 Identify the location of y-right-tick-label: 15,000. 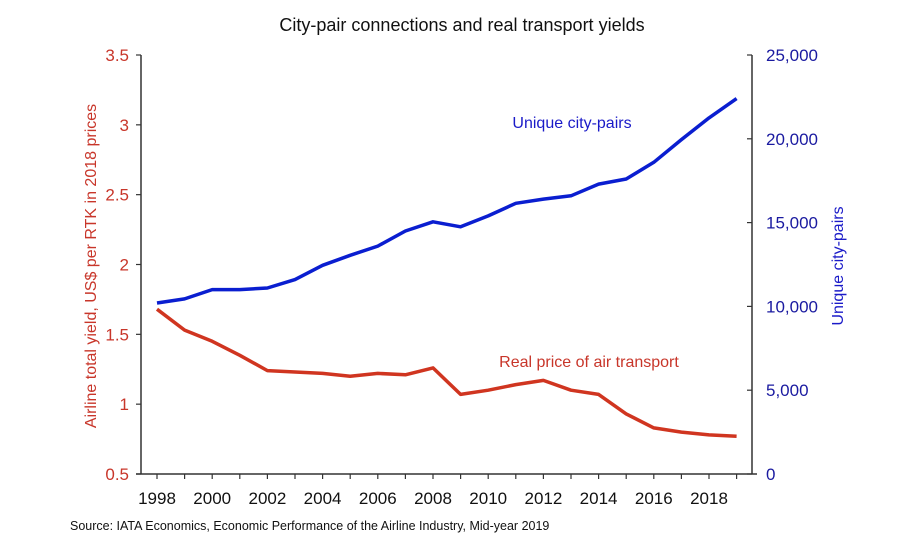
(792, 223).